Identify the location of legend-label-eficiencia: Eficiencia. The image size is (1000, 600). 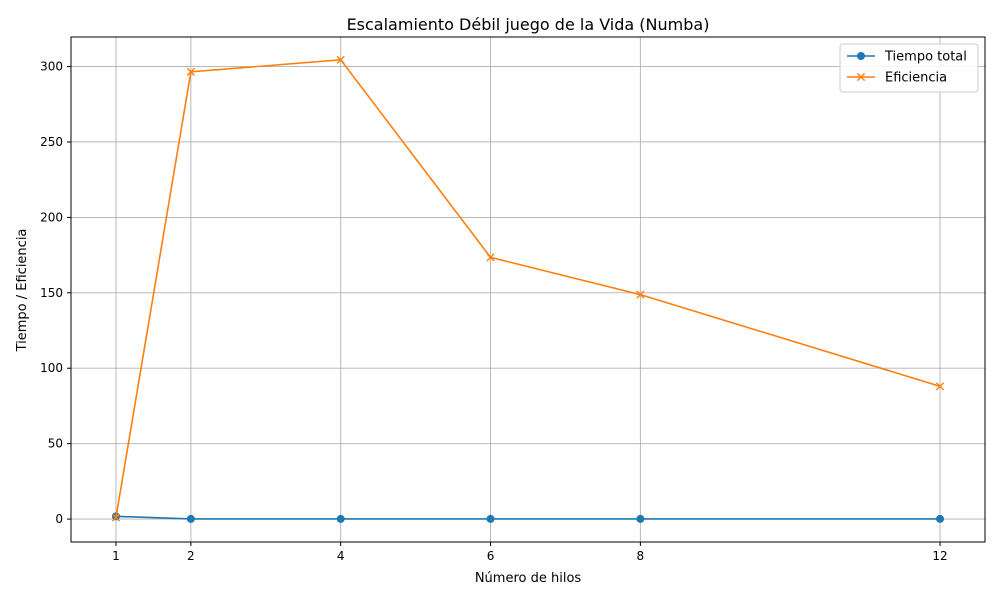
(916, 78).